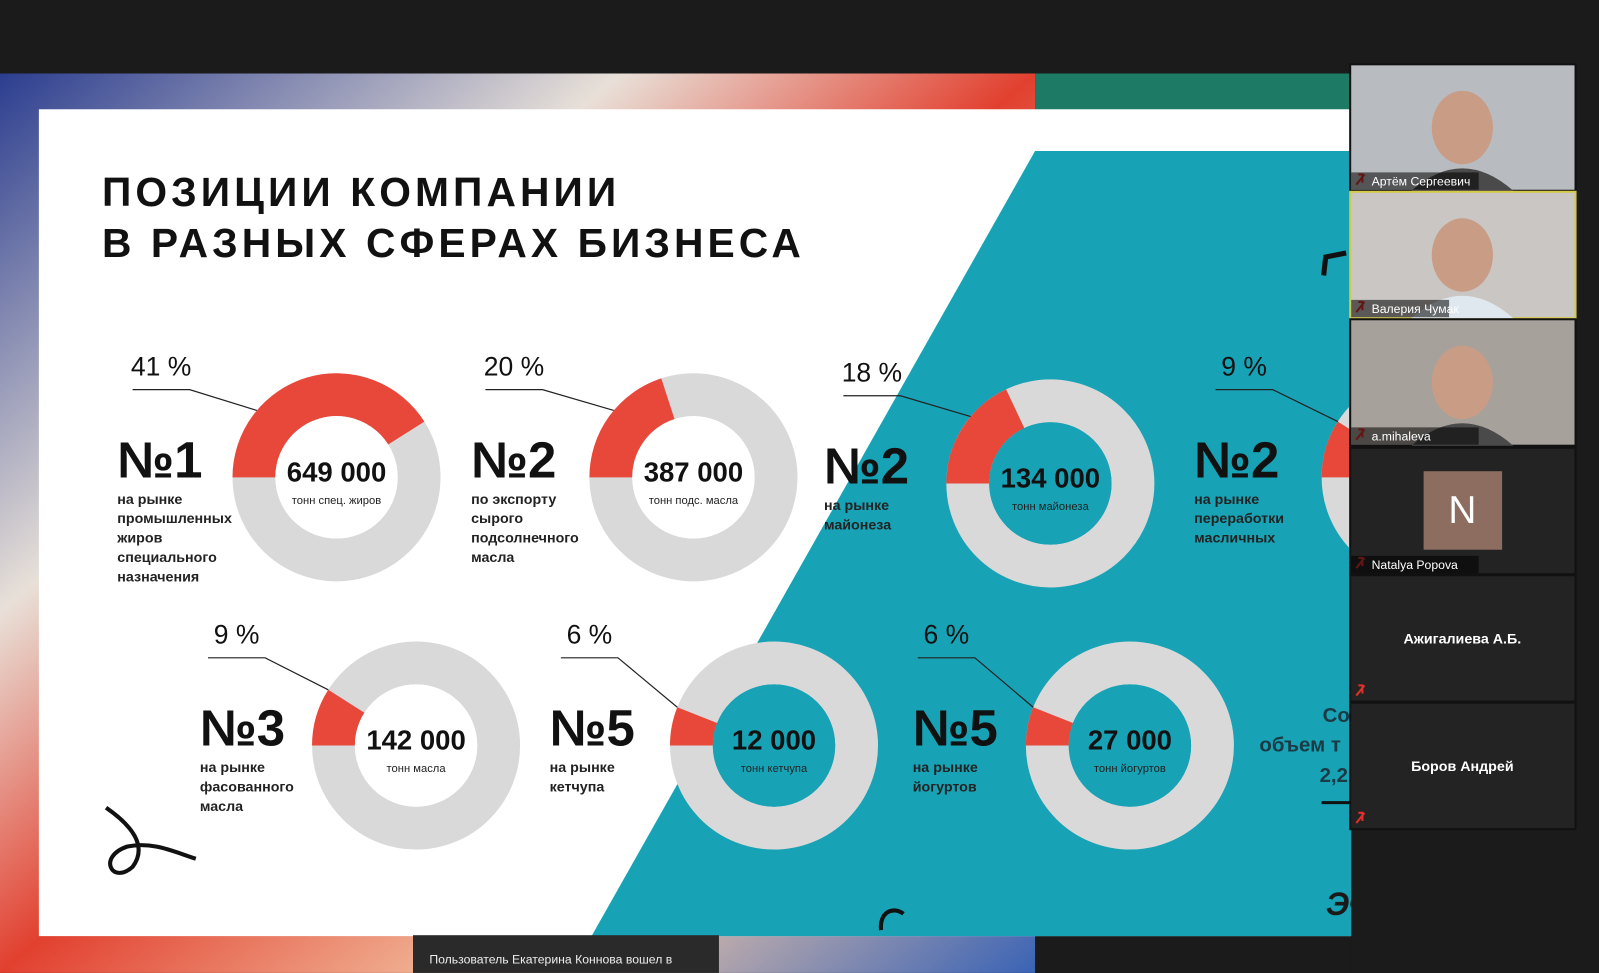  What do you see at coordinates (1239, 519) in the screenshot?
I see `rank-desc: переработки` at bounding box center [1239, 519].